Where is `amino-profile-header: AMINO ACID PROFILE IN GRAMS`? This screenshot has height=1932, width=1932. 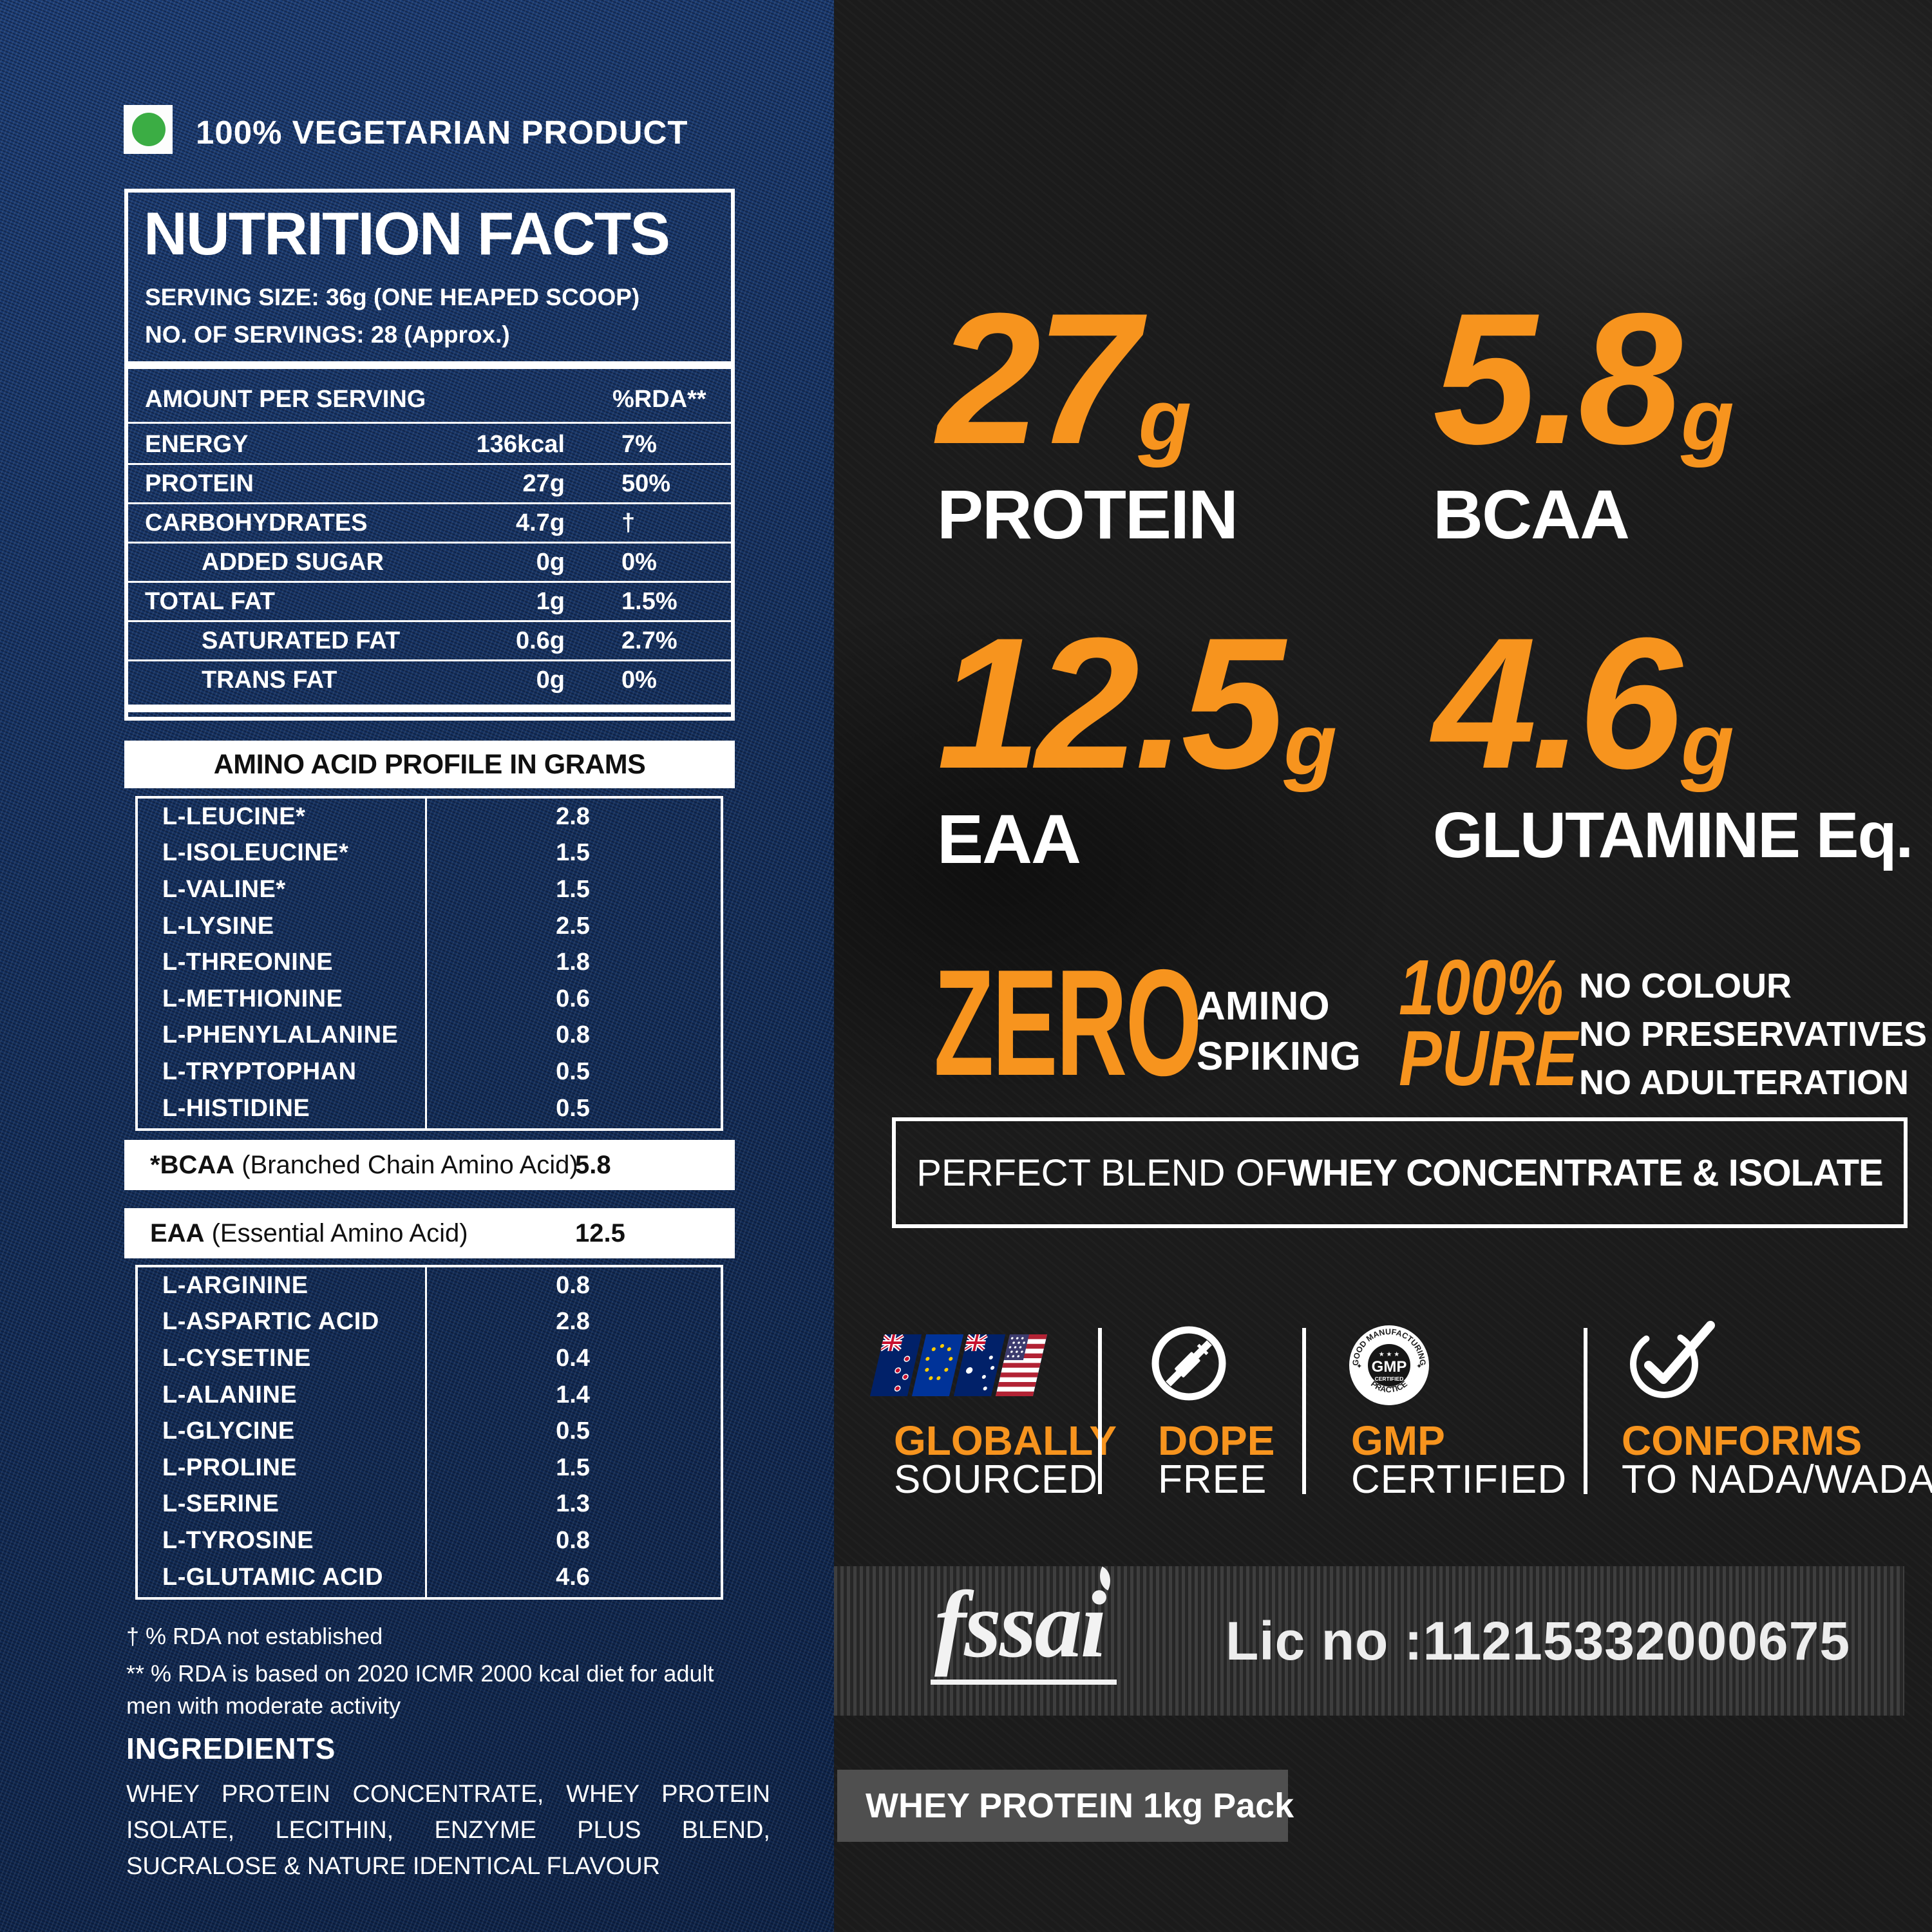 amino-profile-header: AMINO ACID PROFILE IN GRAMS is located at coordinates (430, 764).